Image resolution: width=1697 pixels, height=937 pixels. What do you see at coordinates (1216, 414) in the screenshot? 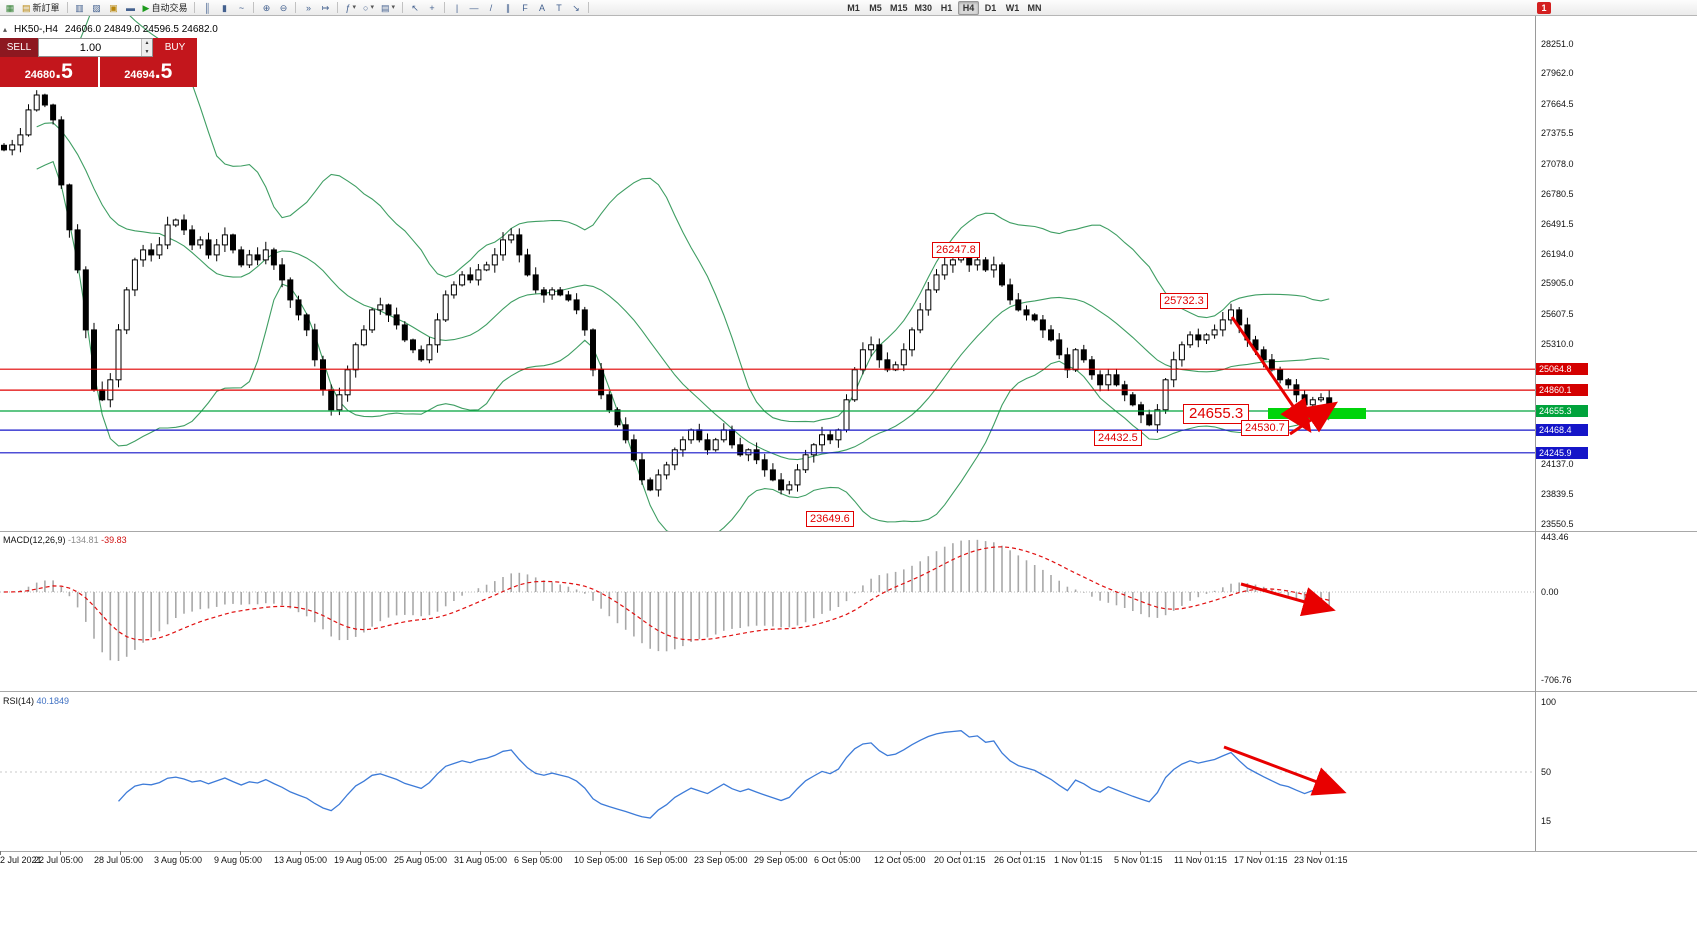
I see `price-annotation: 24655.3` at bounding box center [1216, 414].